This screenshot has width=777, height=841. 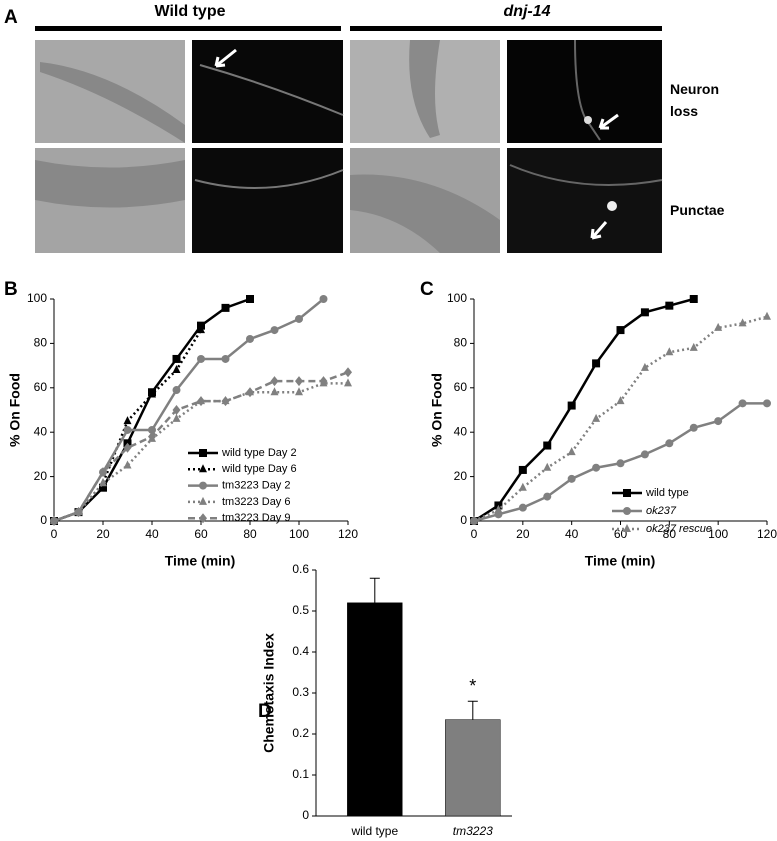 What do you see at coordinates (461, 476) in the screenshot?
I see `y-tick-label: 20` at bounding box center [461, 476].